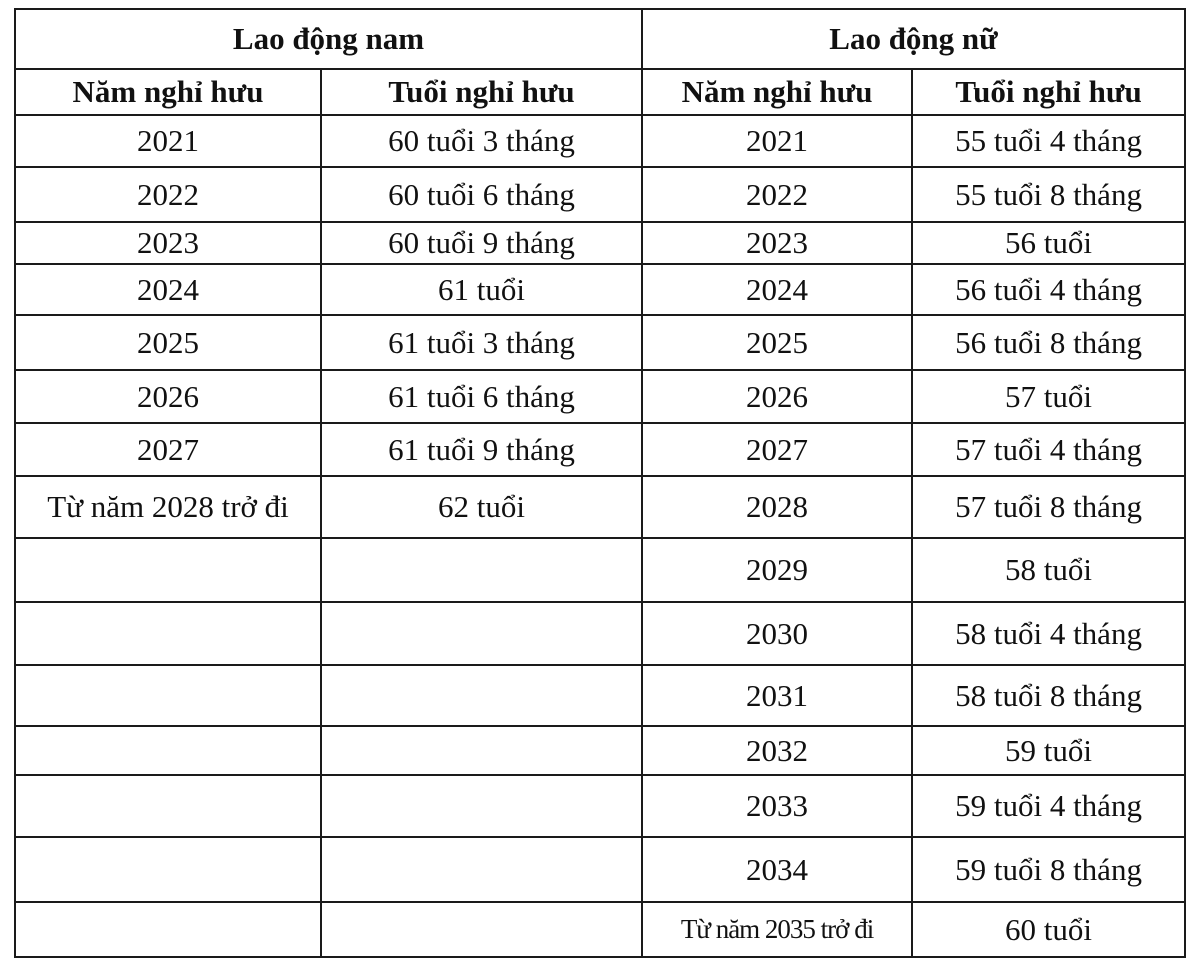 The height and width of the screenshot is (964, 1200). Describe the element at coordinates (328, 39) in the screenshot. I see `group-header-male: Lao động nam` at that location.